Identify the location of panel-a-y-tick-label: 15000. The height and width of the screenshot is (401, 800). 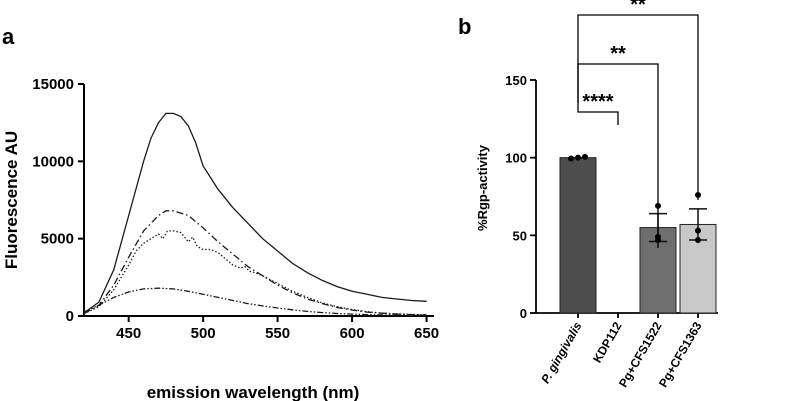
(53, 84).